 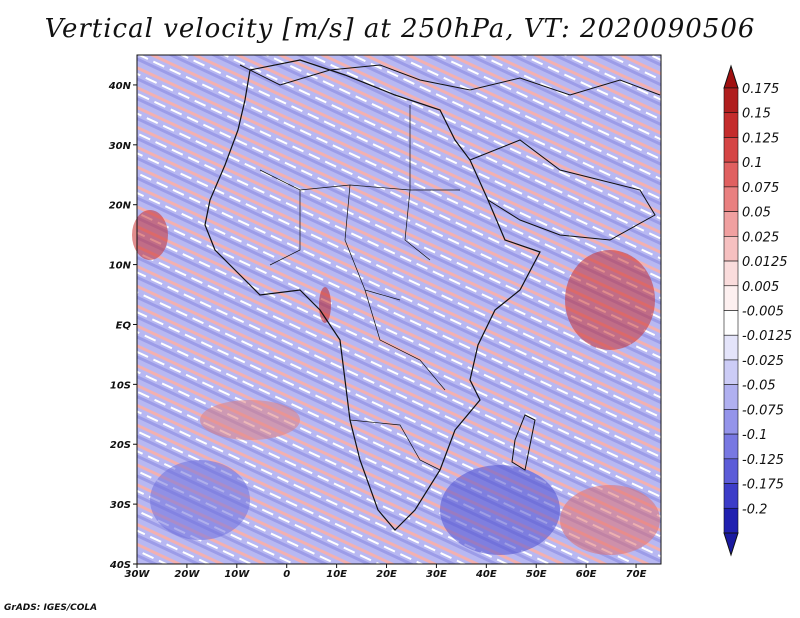 What do you see at coordinates (760, 287) in the screenshot?
I see `colorbar-label: 0.005` at bounding box center [760, 287].